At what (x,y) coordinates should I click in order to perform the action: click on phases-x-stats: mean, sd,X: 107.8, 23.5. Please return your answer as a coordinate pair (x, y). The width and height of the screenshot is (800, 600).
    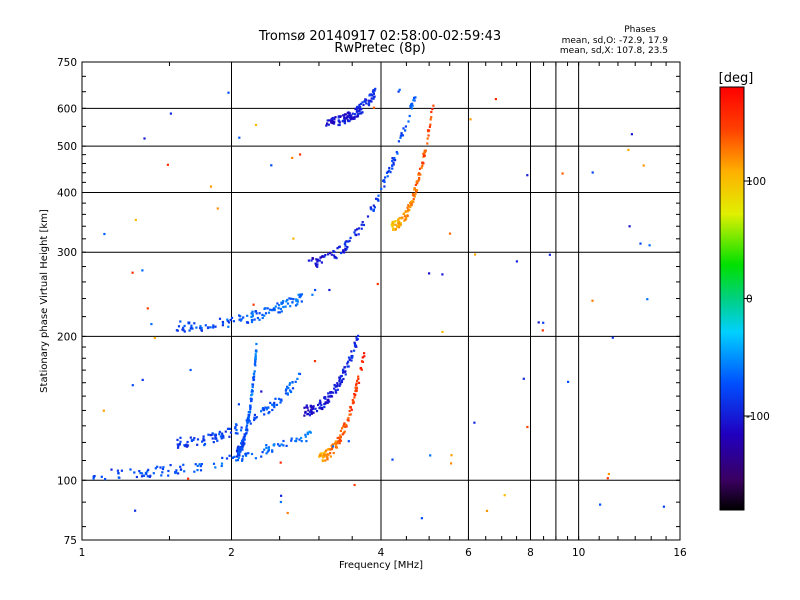
    Looking at the image, I should click on (614, 51).